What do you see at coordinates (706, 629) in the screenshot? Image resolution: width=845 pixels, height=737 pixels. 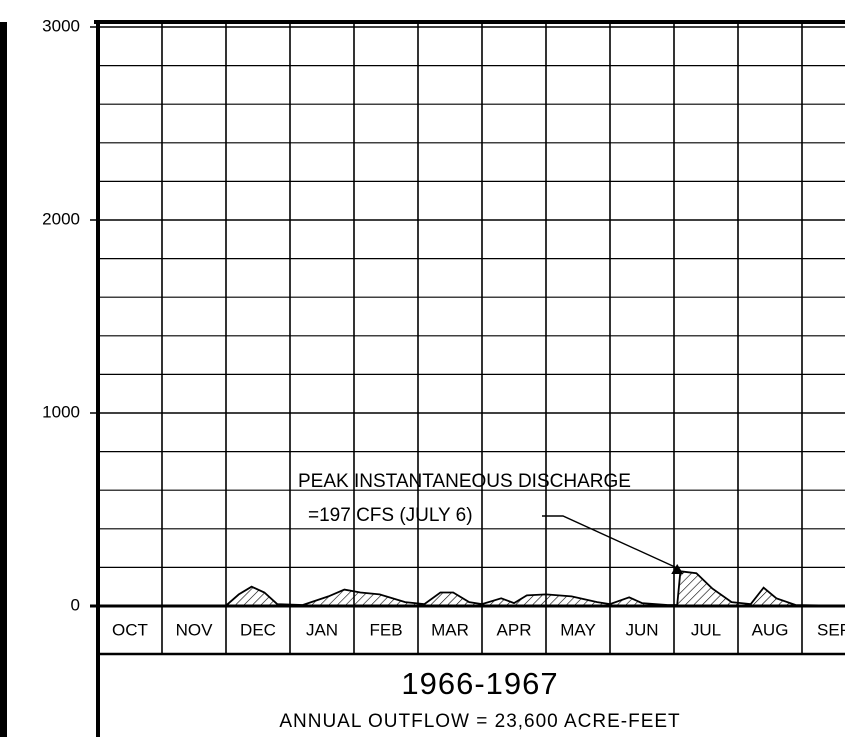 I see `x-tick-label: JUL` at bounding box center [706, 629].